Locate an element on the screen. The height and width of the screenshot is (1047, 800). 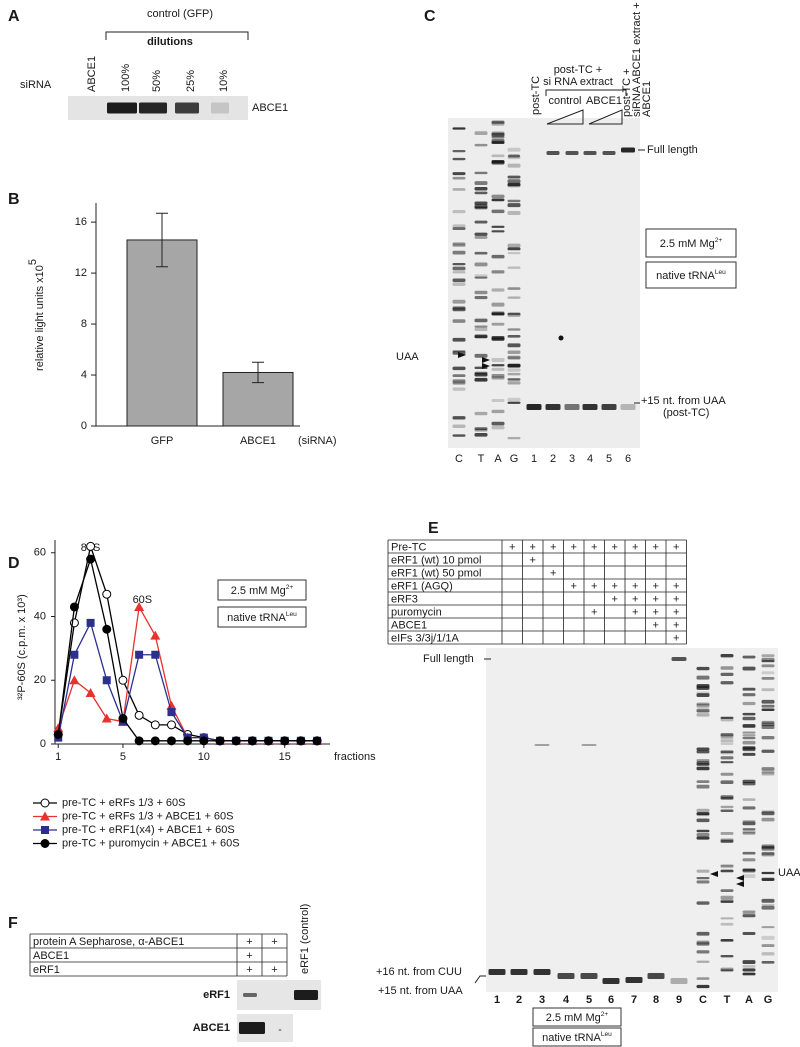
group-header: si RNA extract is located at coordinates (578, 82).